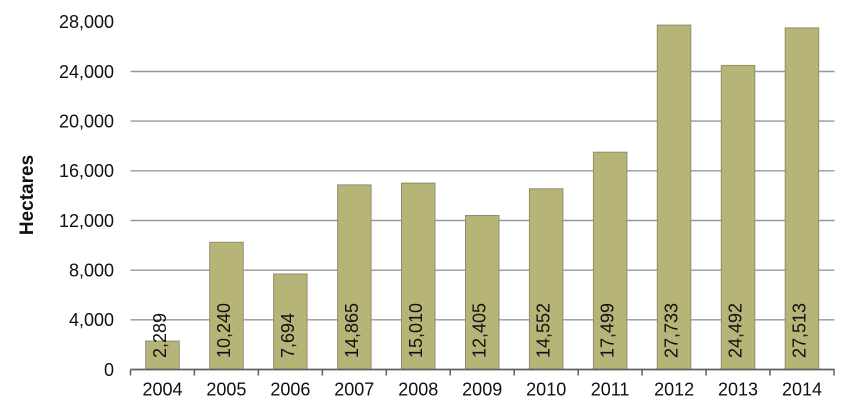 The width and height of the screenshot is (843, 403). I want to click on svg-text: Hectares, so click(27, 195).